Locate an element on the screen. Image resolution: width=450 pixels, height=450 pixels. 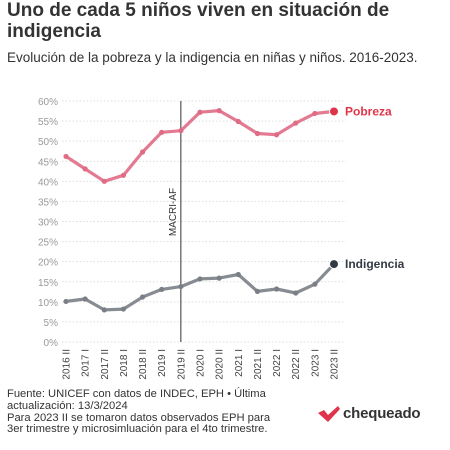
y-tick-label: 60% is located at coordinates (48, 102).